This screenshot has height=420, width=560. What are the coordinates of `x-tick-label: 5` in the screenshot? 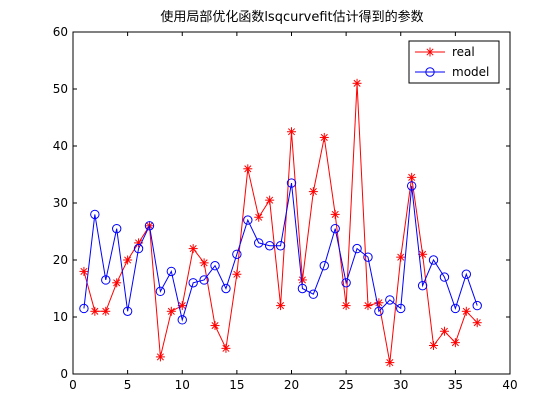 It's located at (128, 385).